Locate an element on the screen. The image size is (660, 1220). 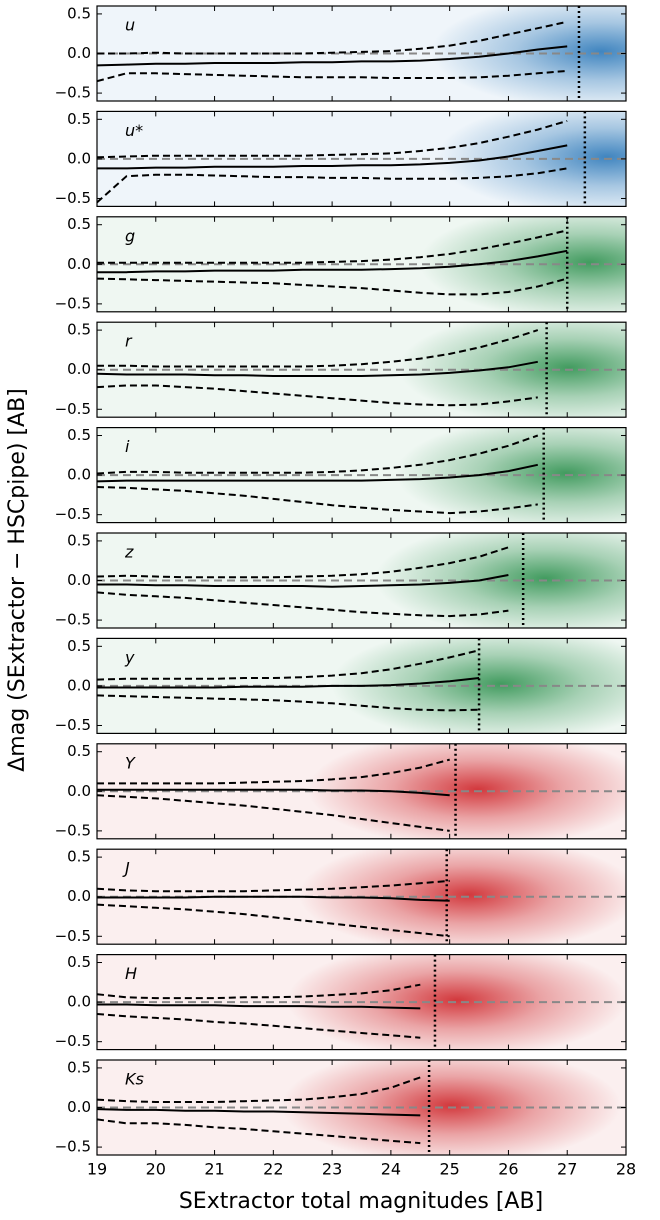
x-tick-label: 24 is located at coordinates (391, 1169).